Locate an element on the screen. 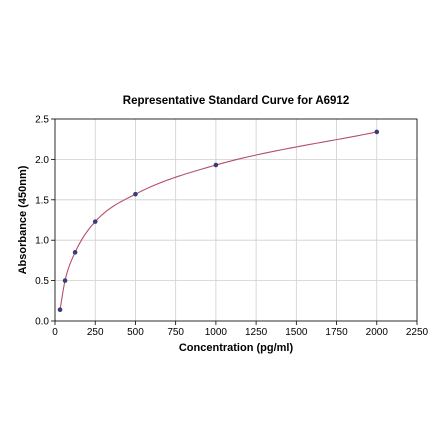  x-tick-label: 2000 is located at coordinates (377, 332).